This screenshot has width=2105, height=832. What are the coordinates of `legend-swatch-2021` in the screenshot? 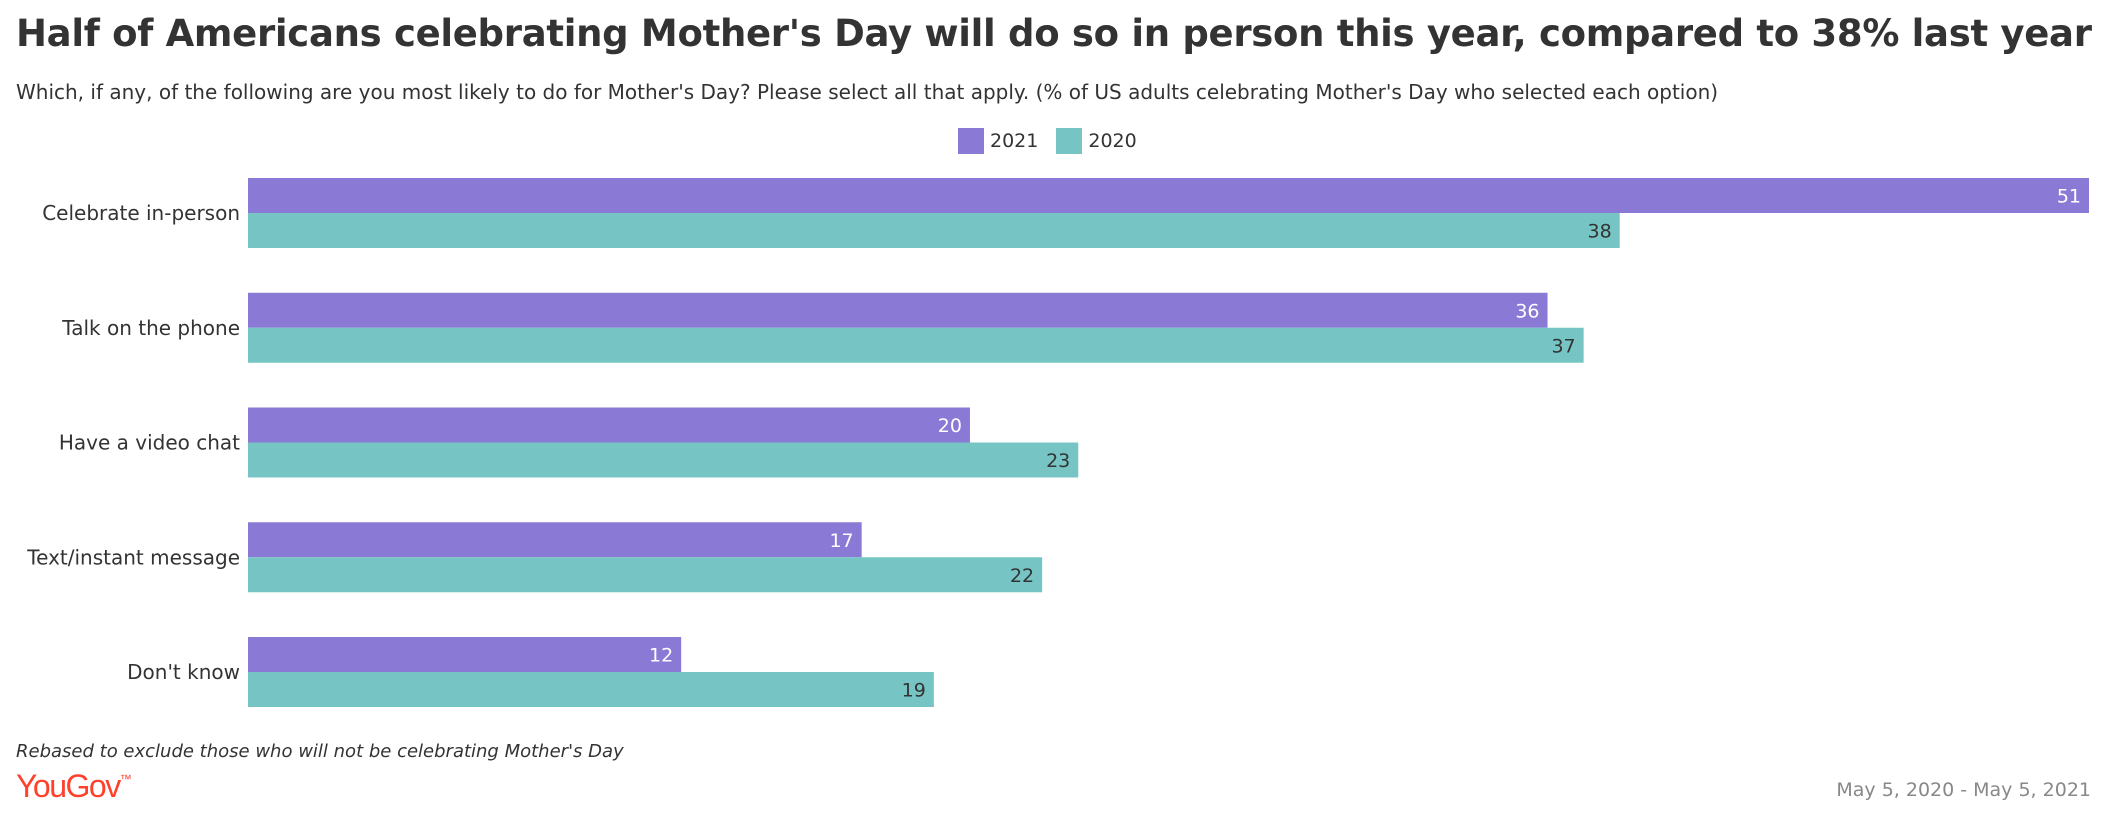 It's located at (971, 141).